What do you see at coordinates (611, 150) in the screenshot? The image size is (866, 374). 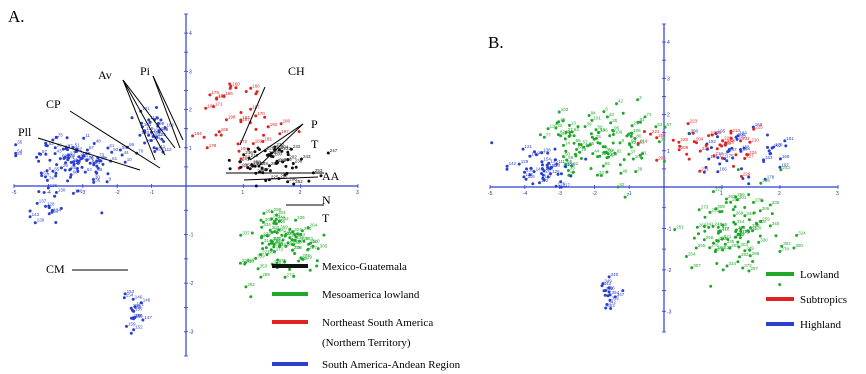 I see `point-id-label: 70` at bounding box center [611, 150].